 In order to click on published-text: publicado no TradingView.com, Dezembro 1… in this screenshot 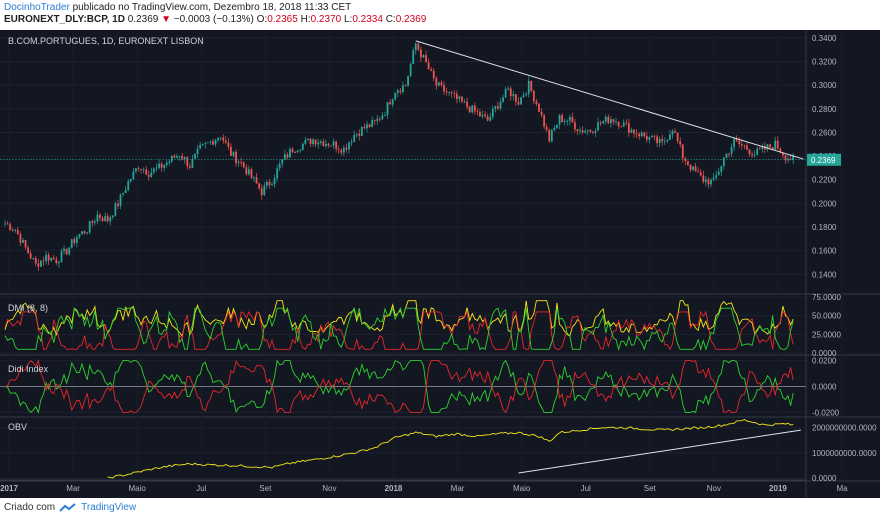, I will do `click(212, 7)`.